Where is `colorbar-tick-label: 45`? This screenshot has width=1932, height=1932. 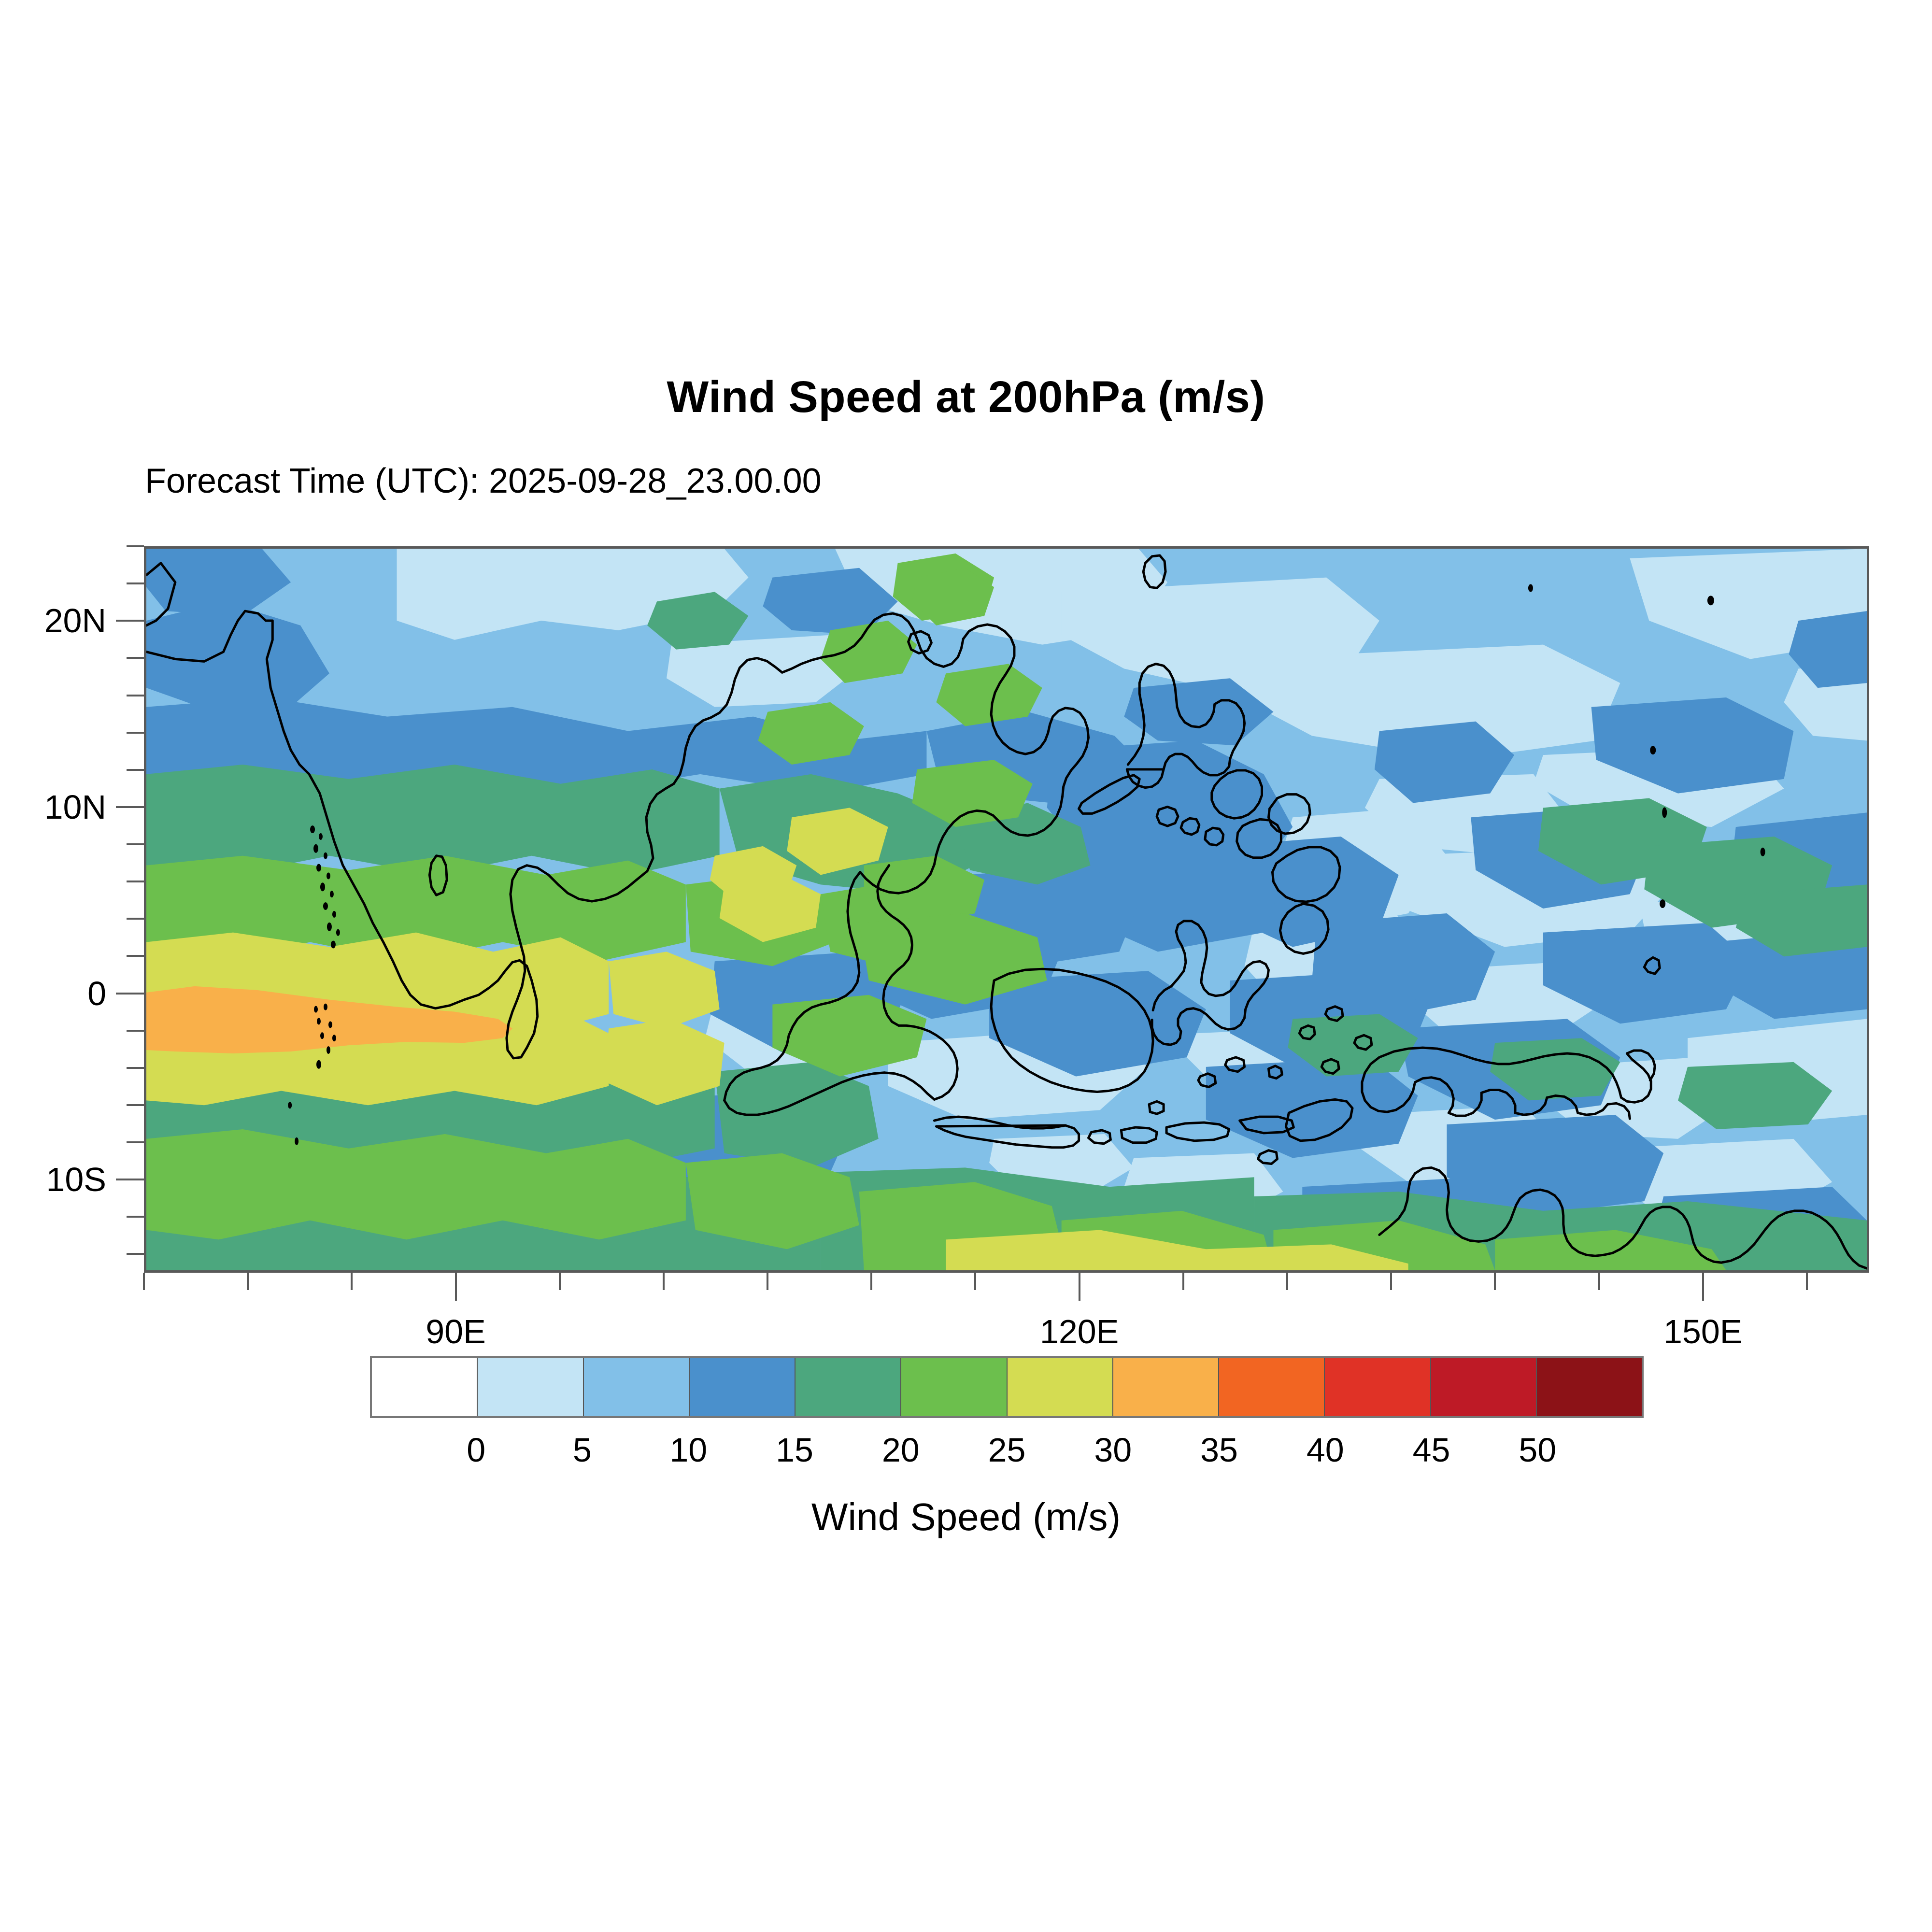 colorbar-tick-label: 45 is located at coordinates (1431, 1450).